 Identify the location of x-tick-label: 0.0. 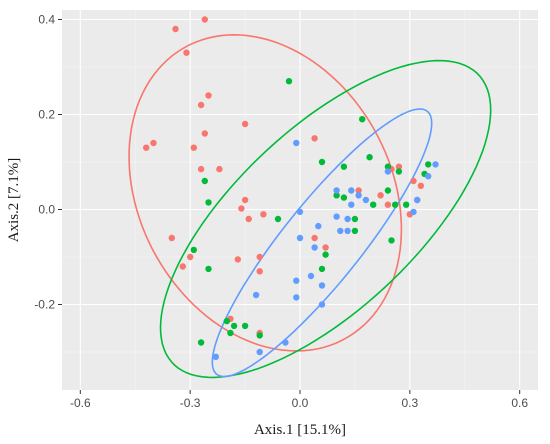
(300, 403).